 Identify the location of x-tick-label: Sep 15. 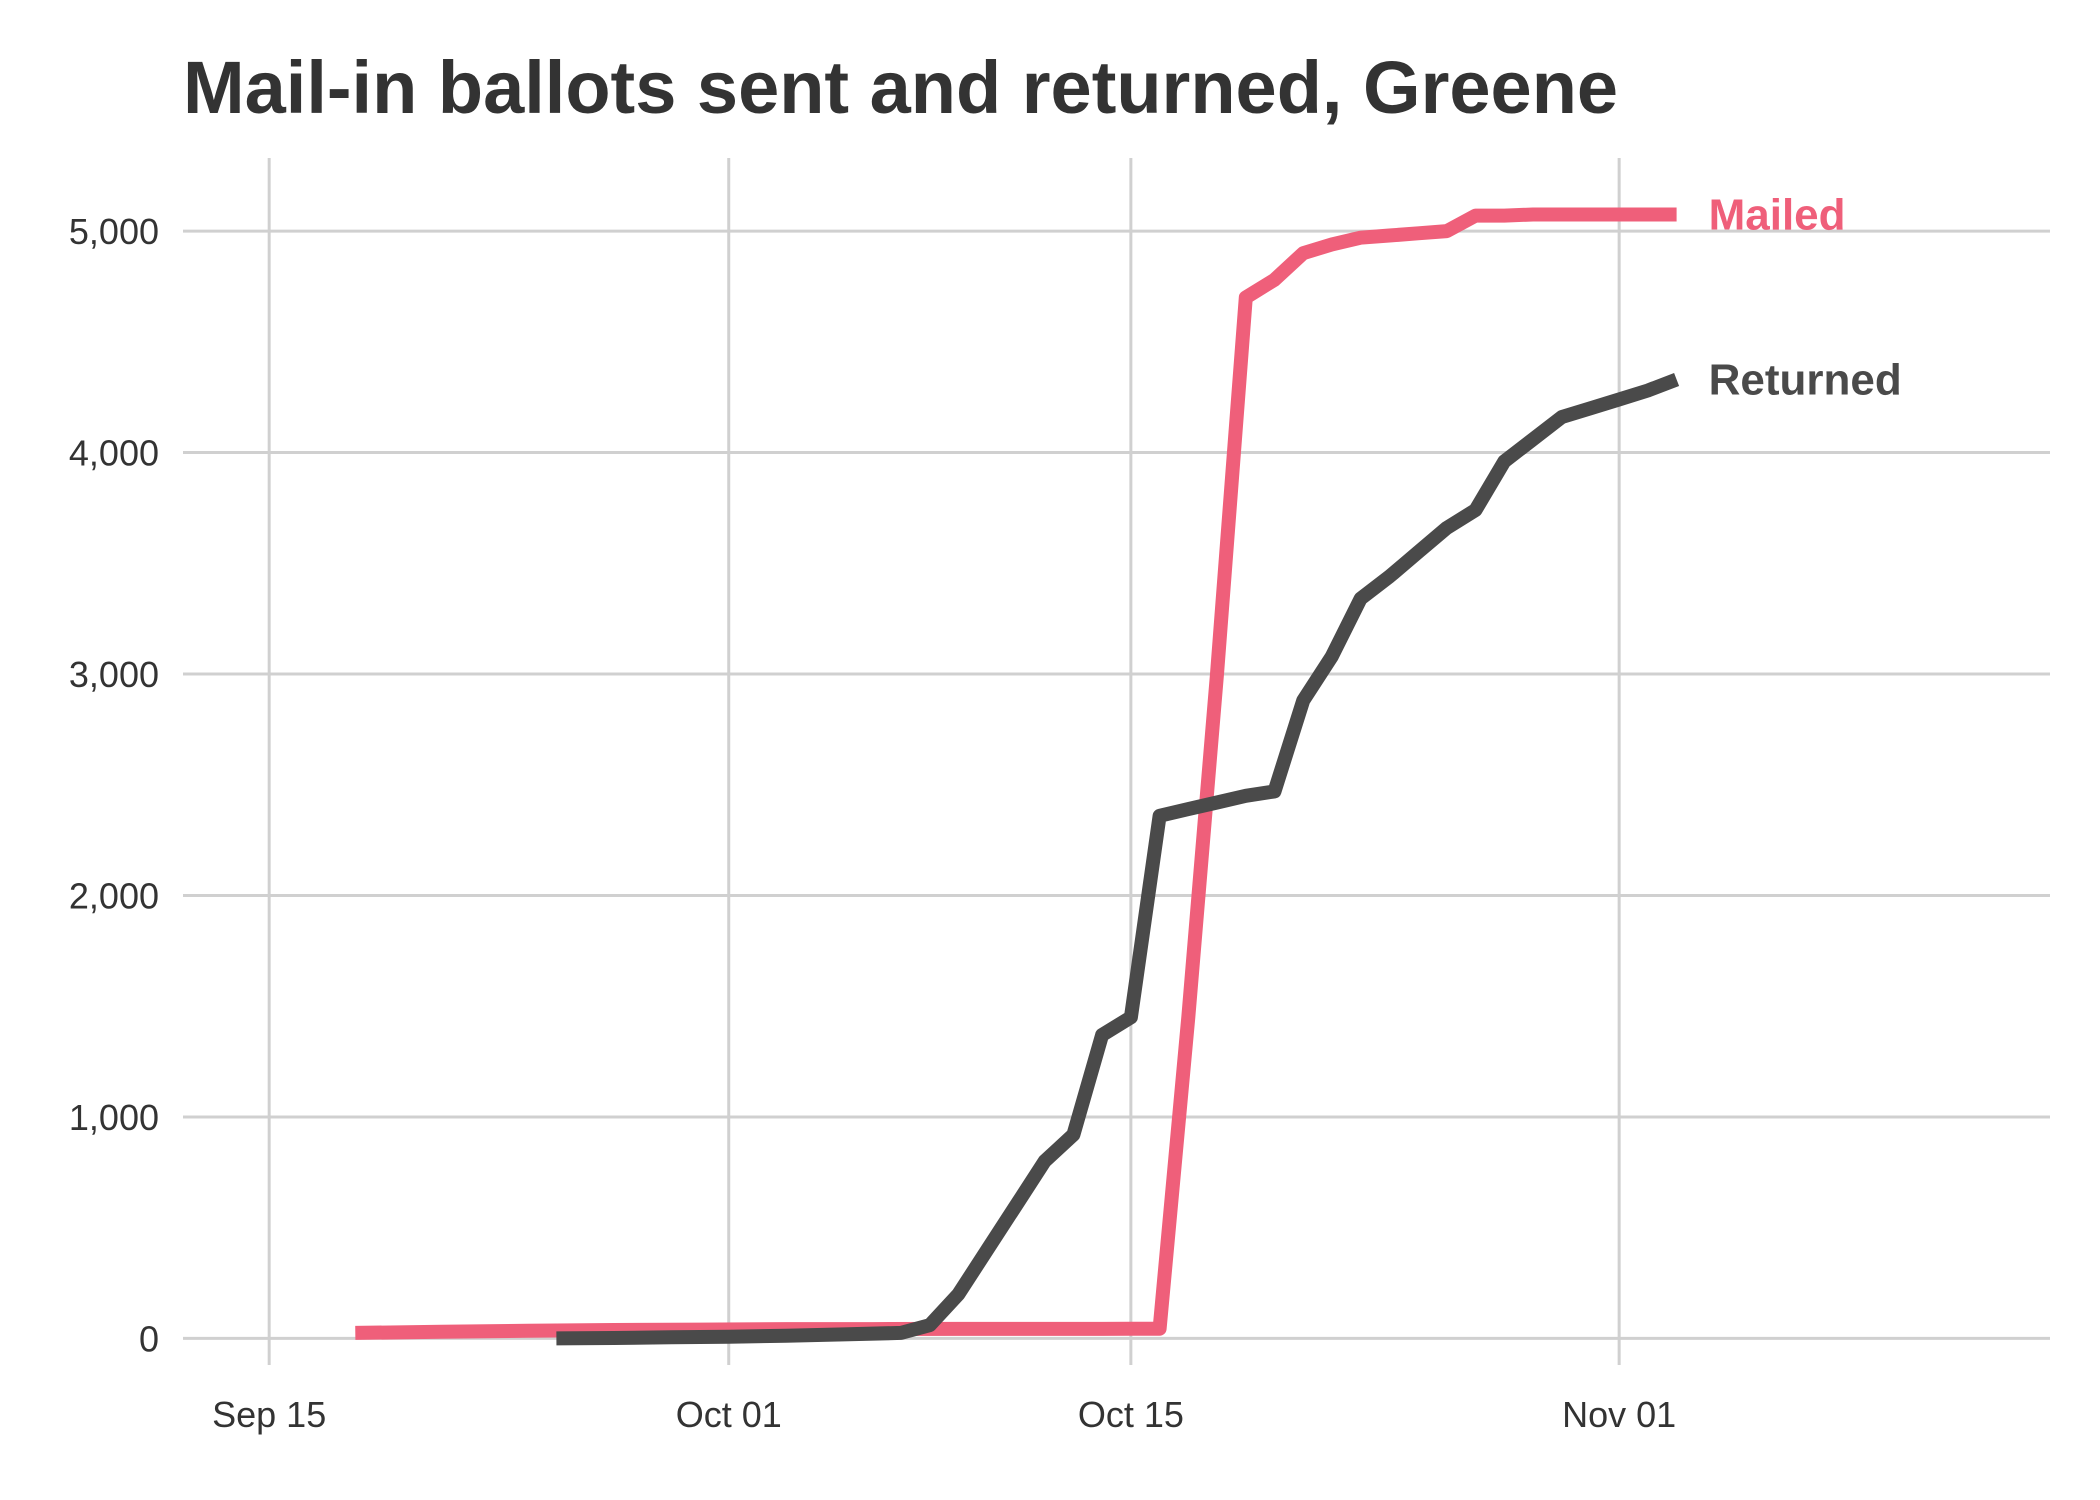
(269, 1414).